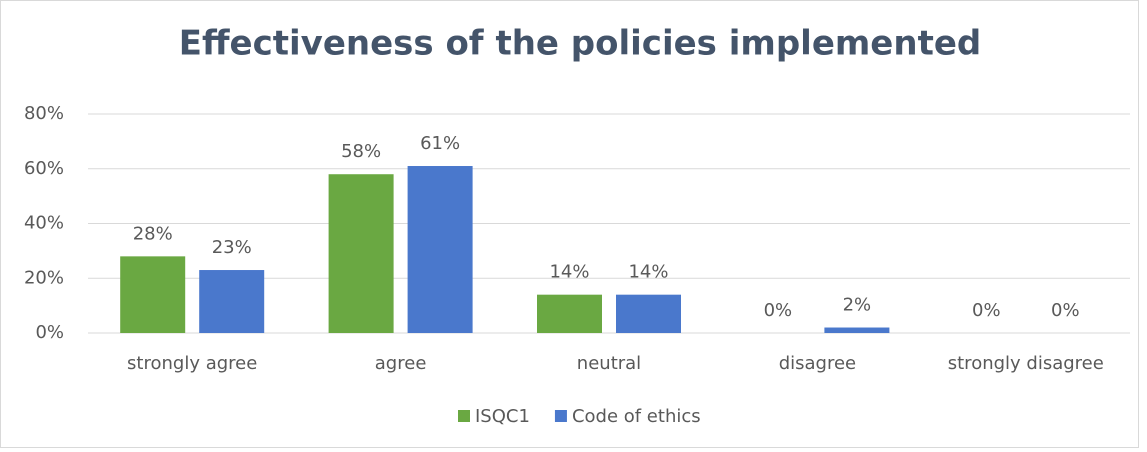  What do you see at coordinates (440, 143) in the screenshot?
I see `value-label: 61%` at bounding box center [440, 143].